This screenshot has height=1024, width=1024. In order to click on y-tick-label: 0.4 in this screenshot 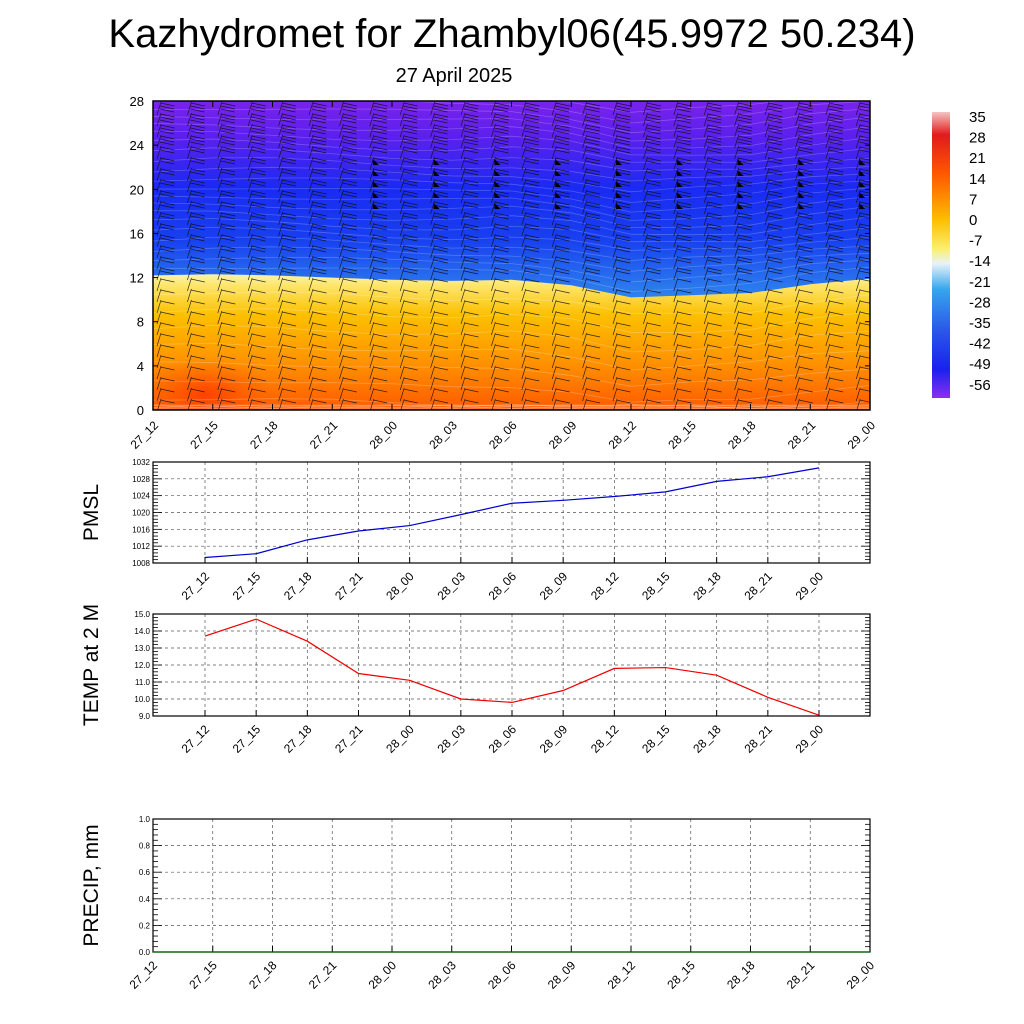, I will do `click(145, 899)`.